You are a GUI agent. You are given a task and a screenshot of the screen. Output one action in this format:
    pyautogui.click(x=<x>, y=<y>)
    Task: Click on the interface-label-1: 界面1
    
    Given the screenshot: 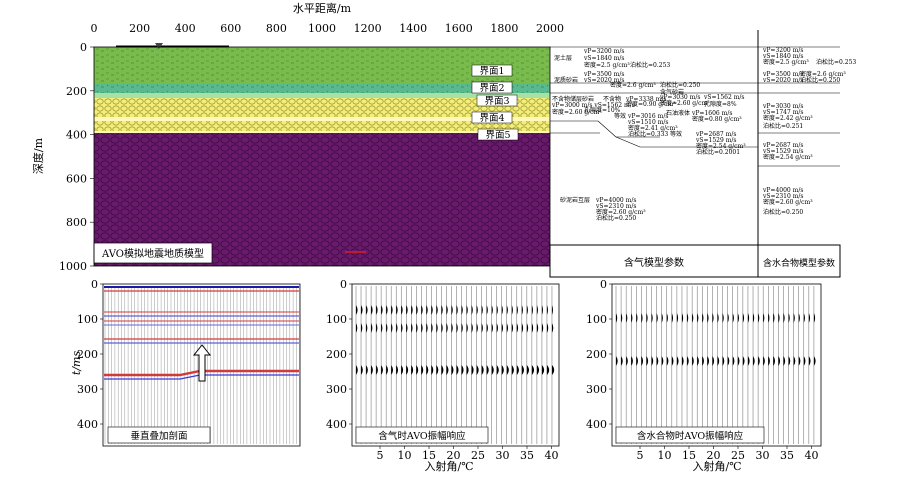 What is the action you would take?
    pyautogui.click(x=491, y=71)
    